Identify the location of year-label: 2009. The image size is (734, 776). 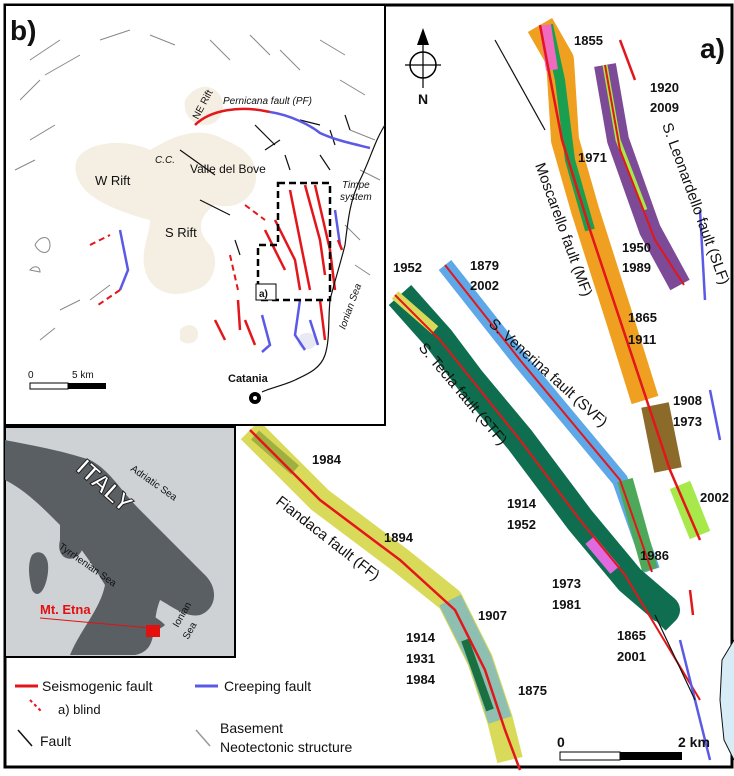
(664, 107).